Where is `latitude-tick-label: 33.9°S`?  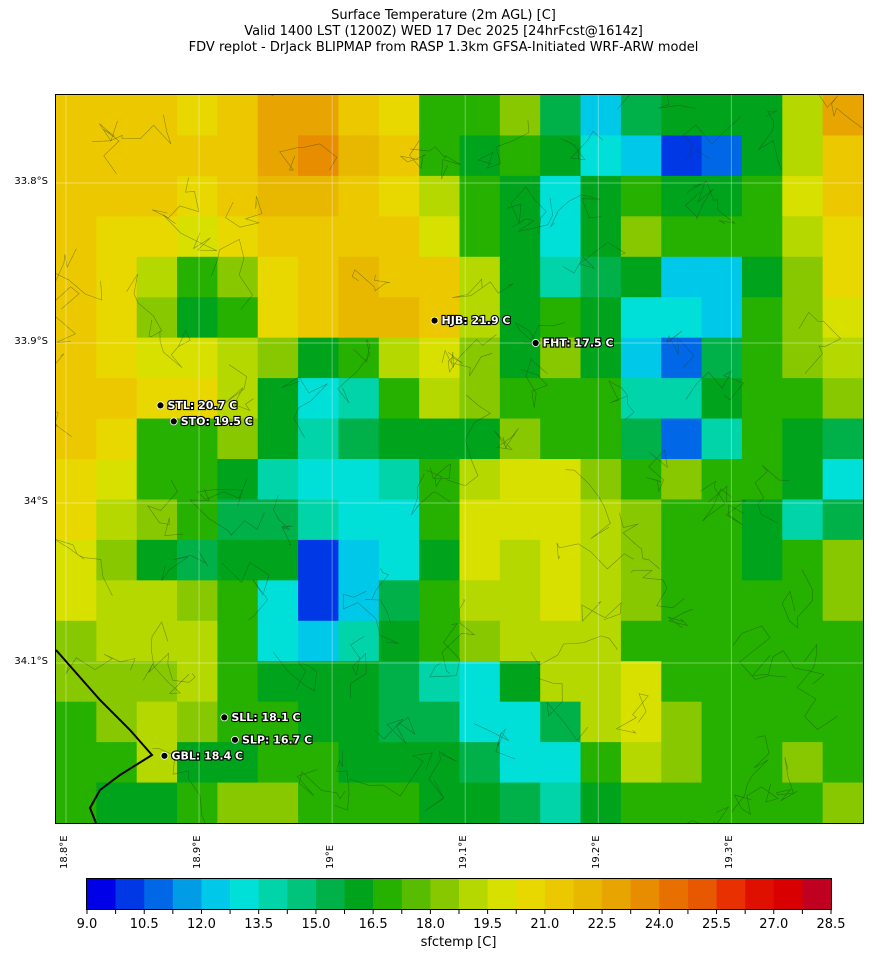 latitude-tick-label: 33.9°S is located at coordinates (31, 341).